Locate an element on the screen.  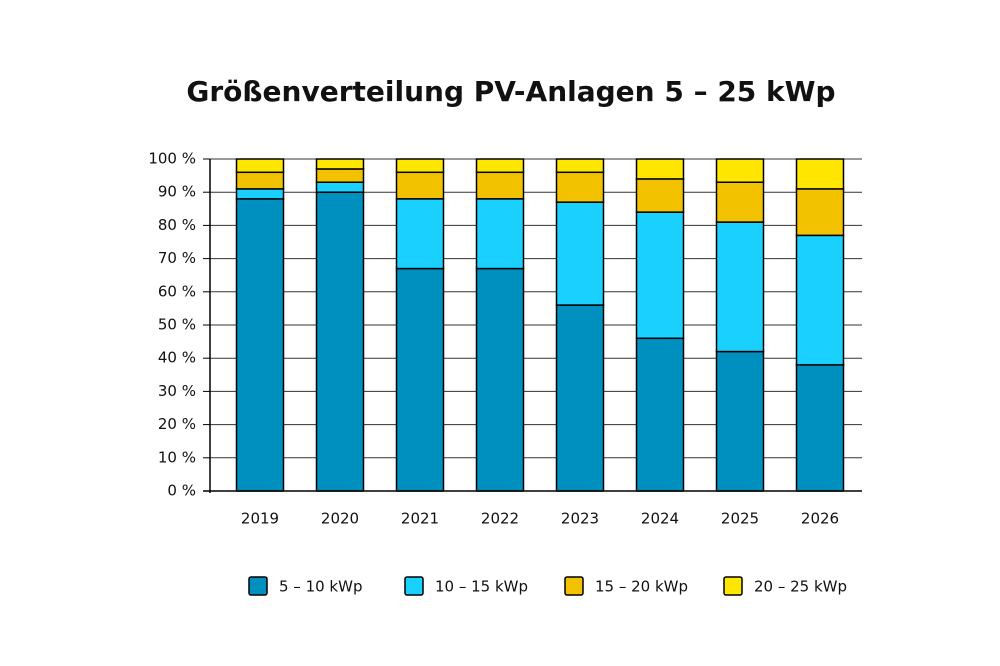
y-tick-label: 80 % is located at coordinates (177, 225).